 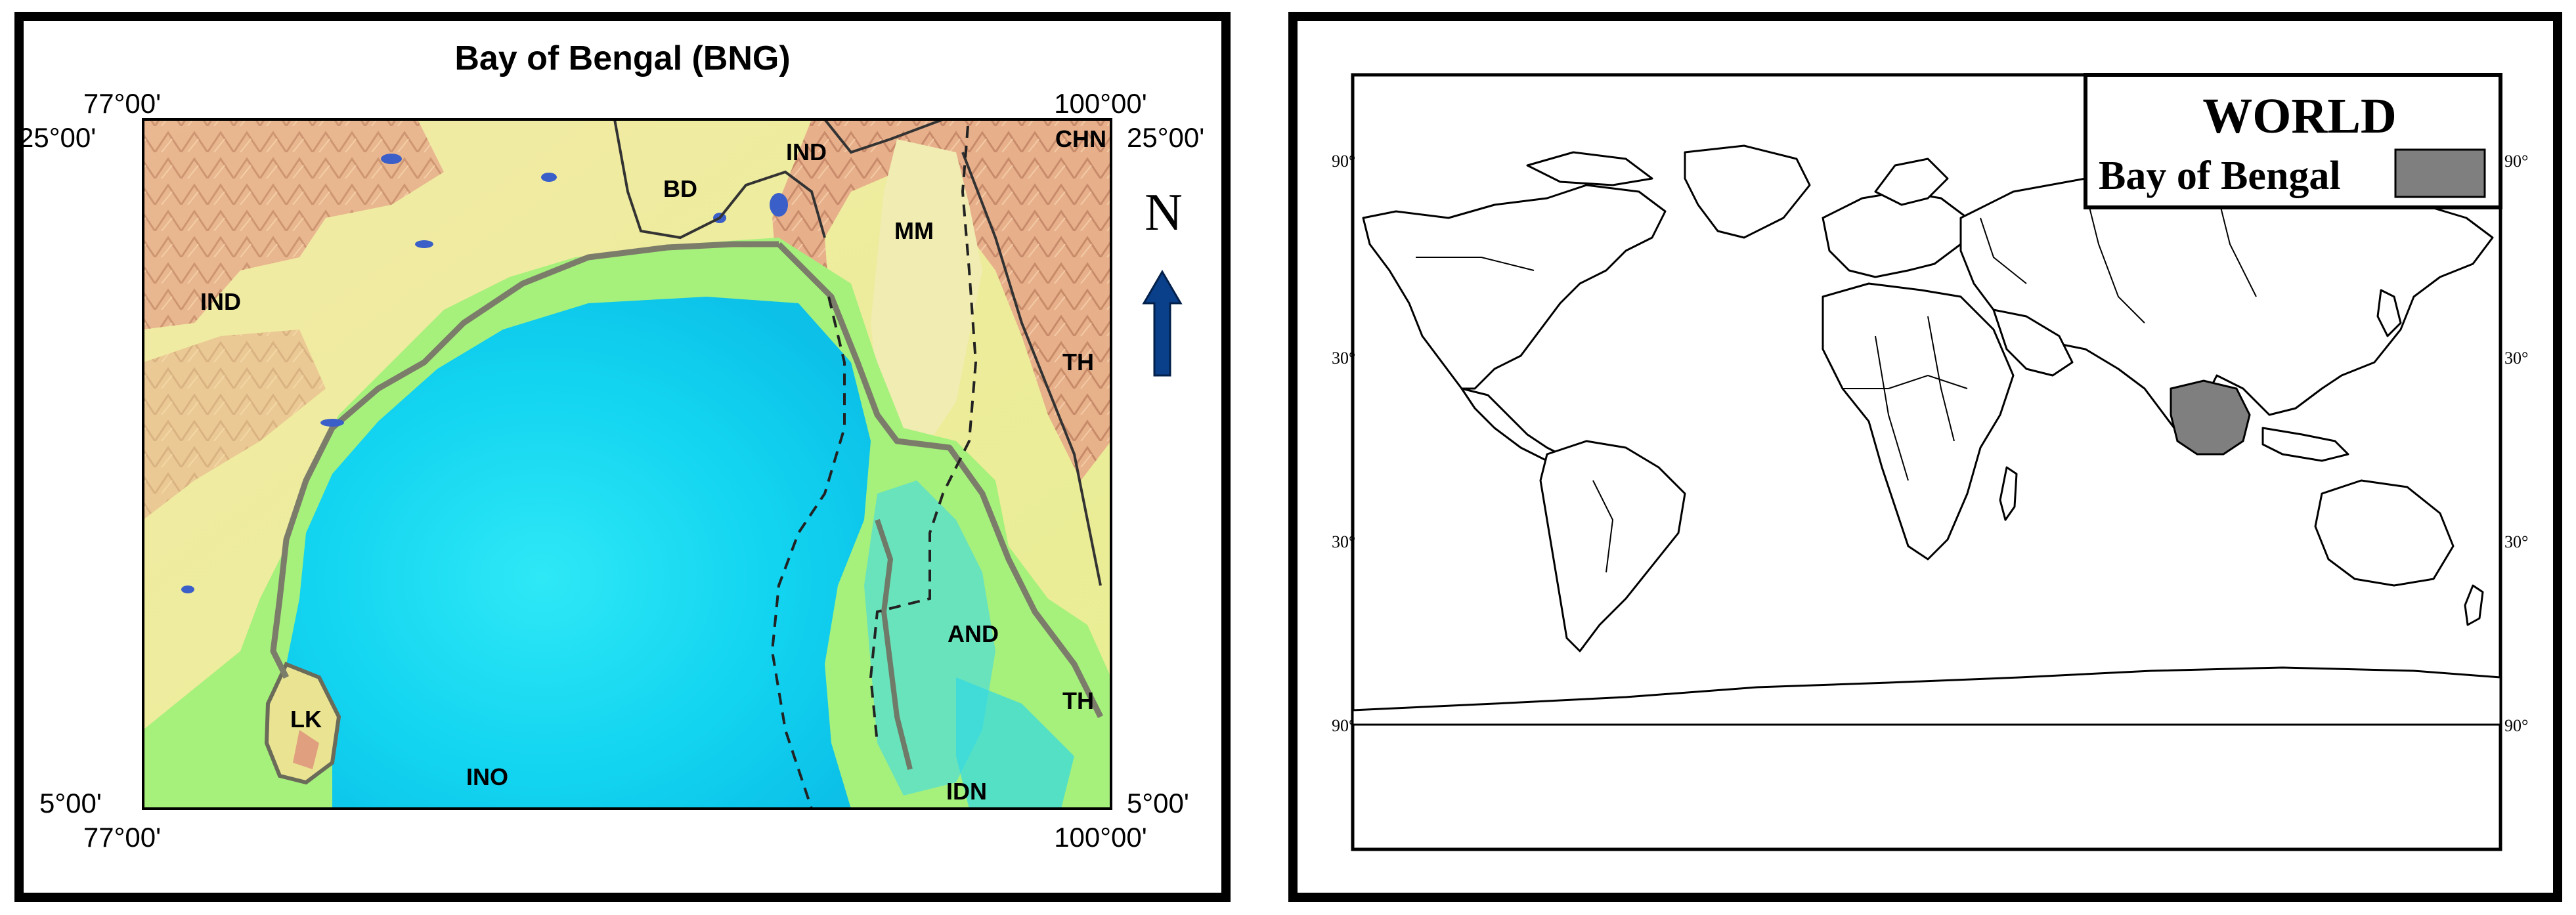 I want to click on myanmar-plain, so click(x=927, y=290).